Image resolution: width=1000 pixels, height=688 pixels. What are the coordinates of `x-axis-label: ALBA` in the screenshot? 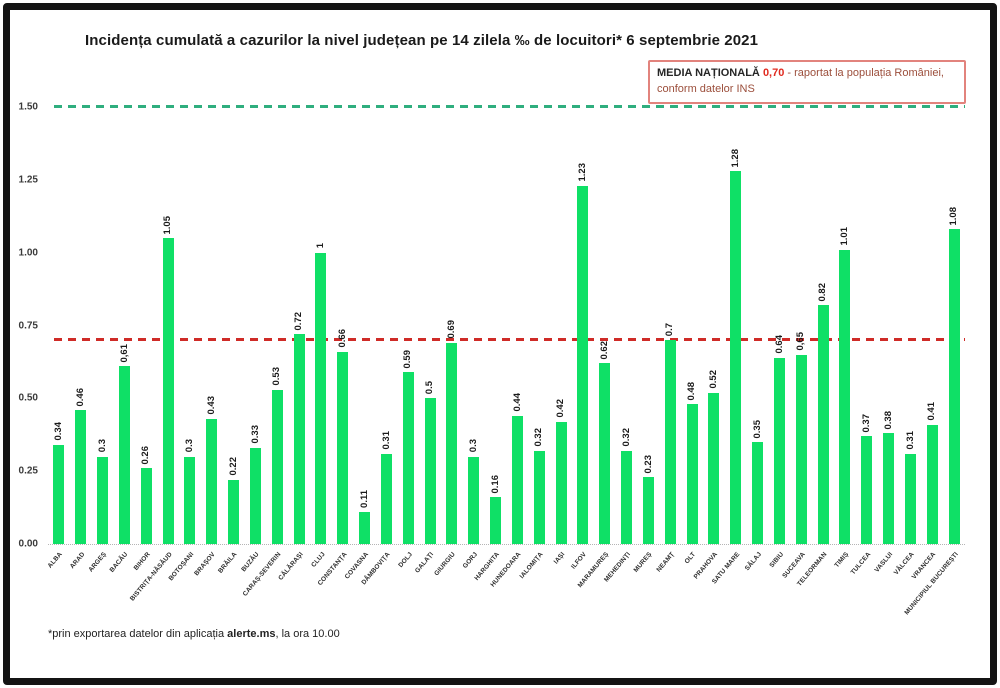 It's located at (56, 560).